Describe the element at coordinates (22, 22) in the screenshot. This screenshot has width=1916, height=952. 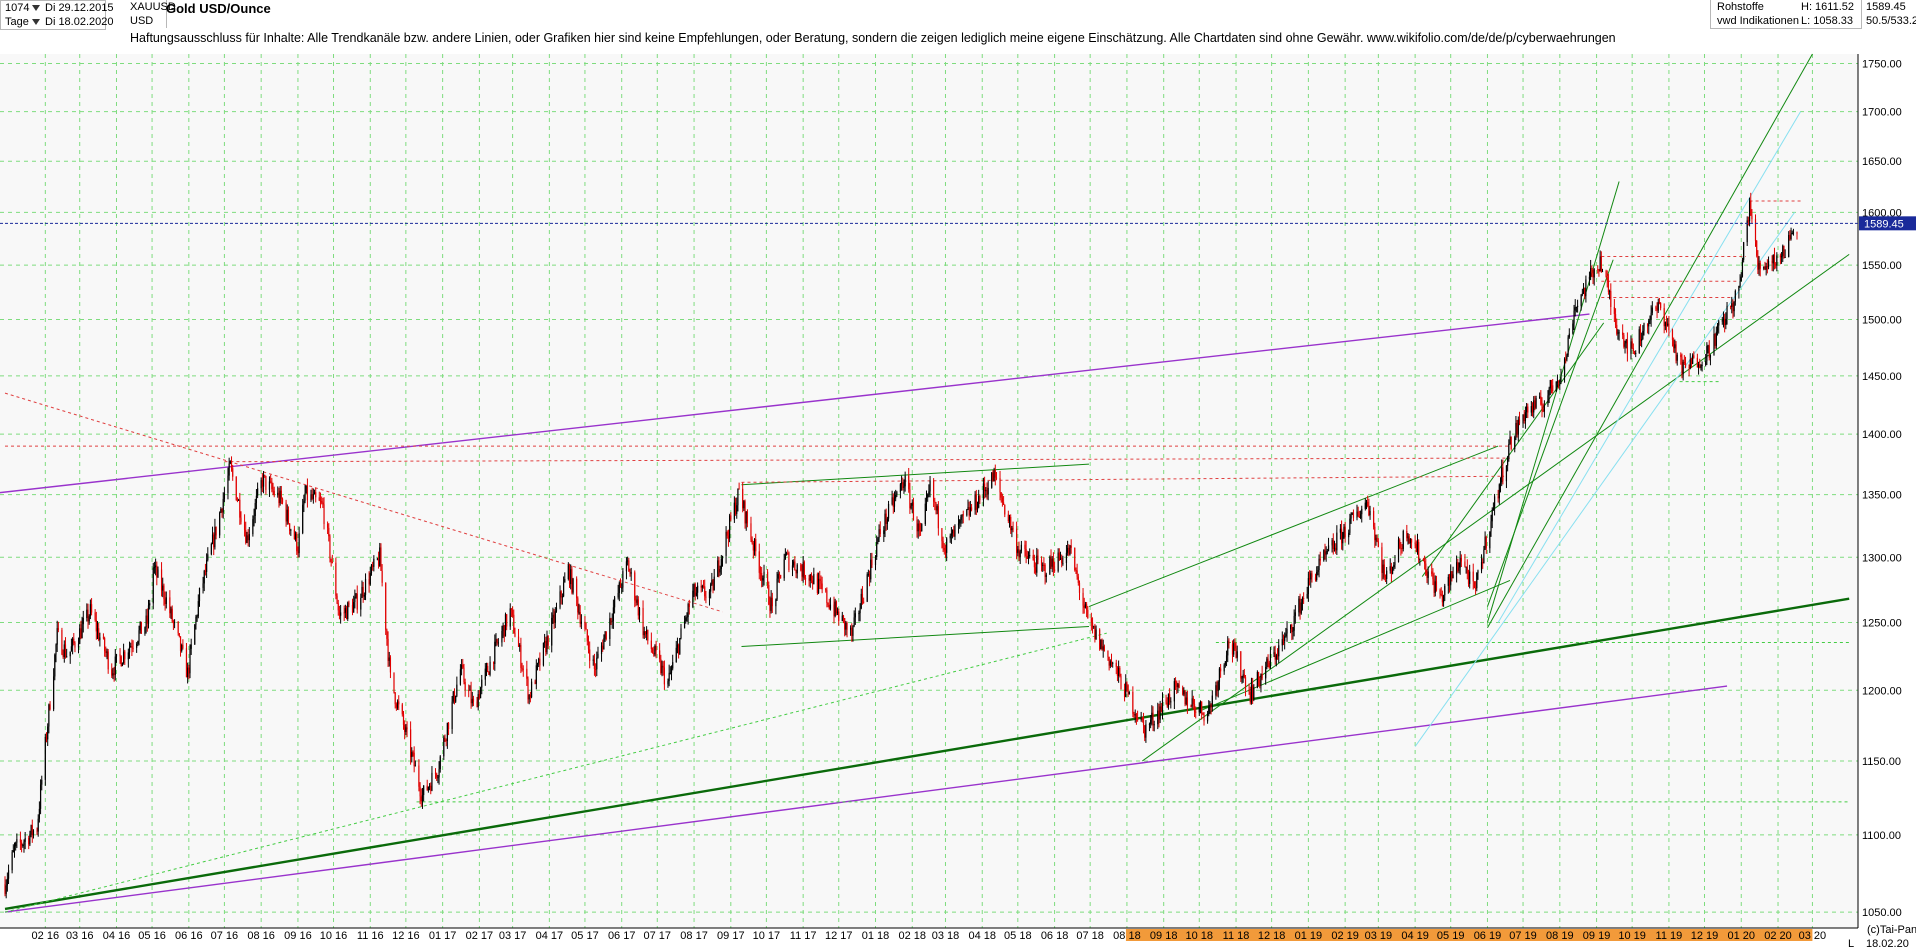
I see `interval-select: Tage` at that location.